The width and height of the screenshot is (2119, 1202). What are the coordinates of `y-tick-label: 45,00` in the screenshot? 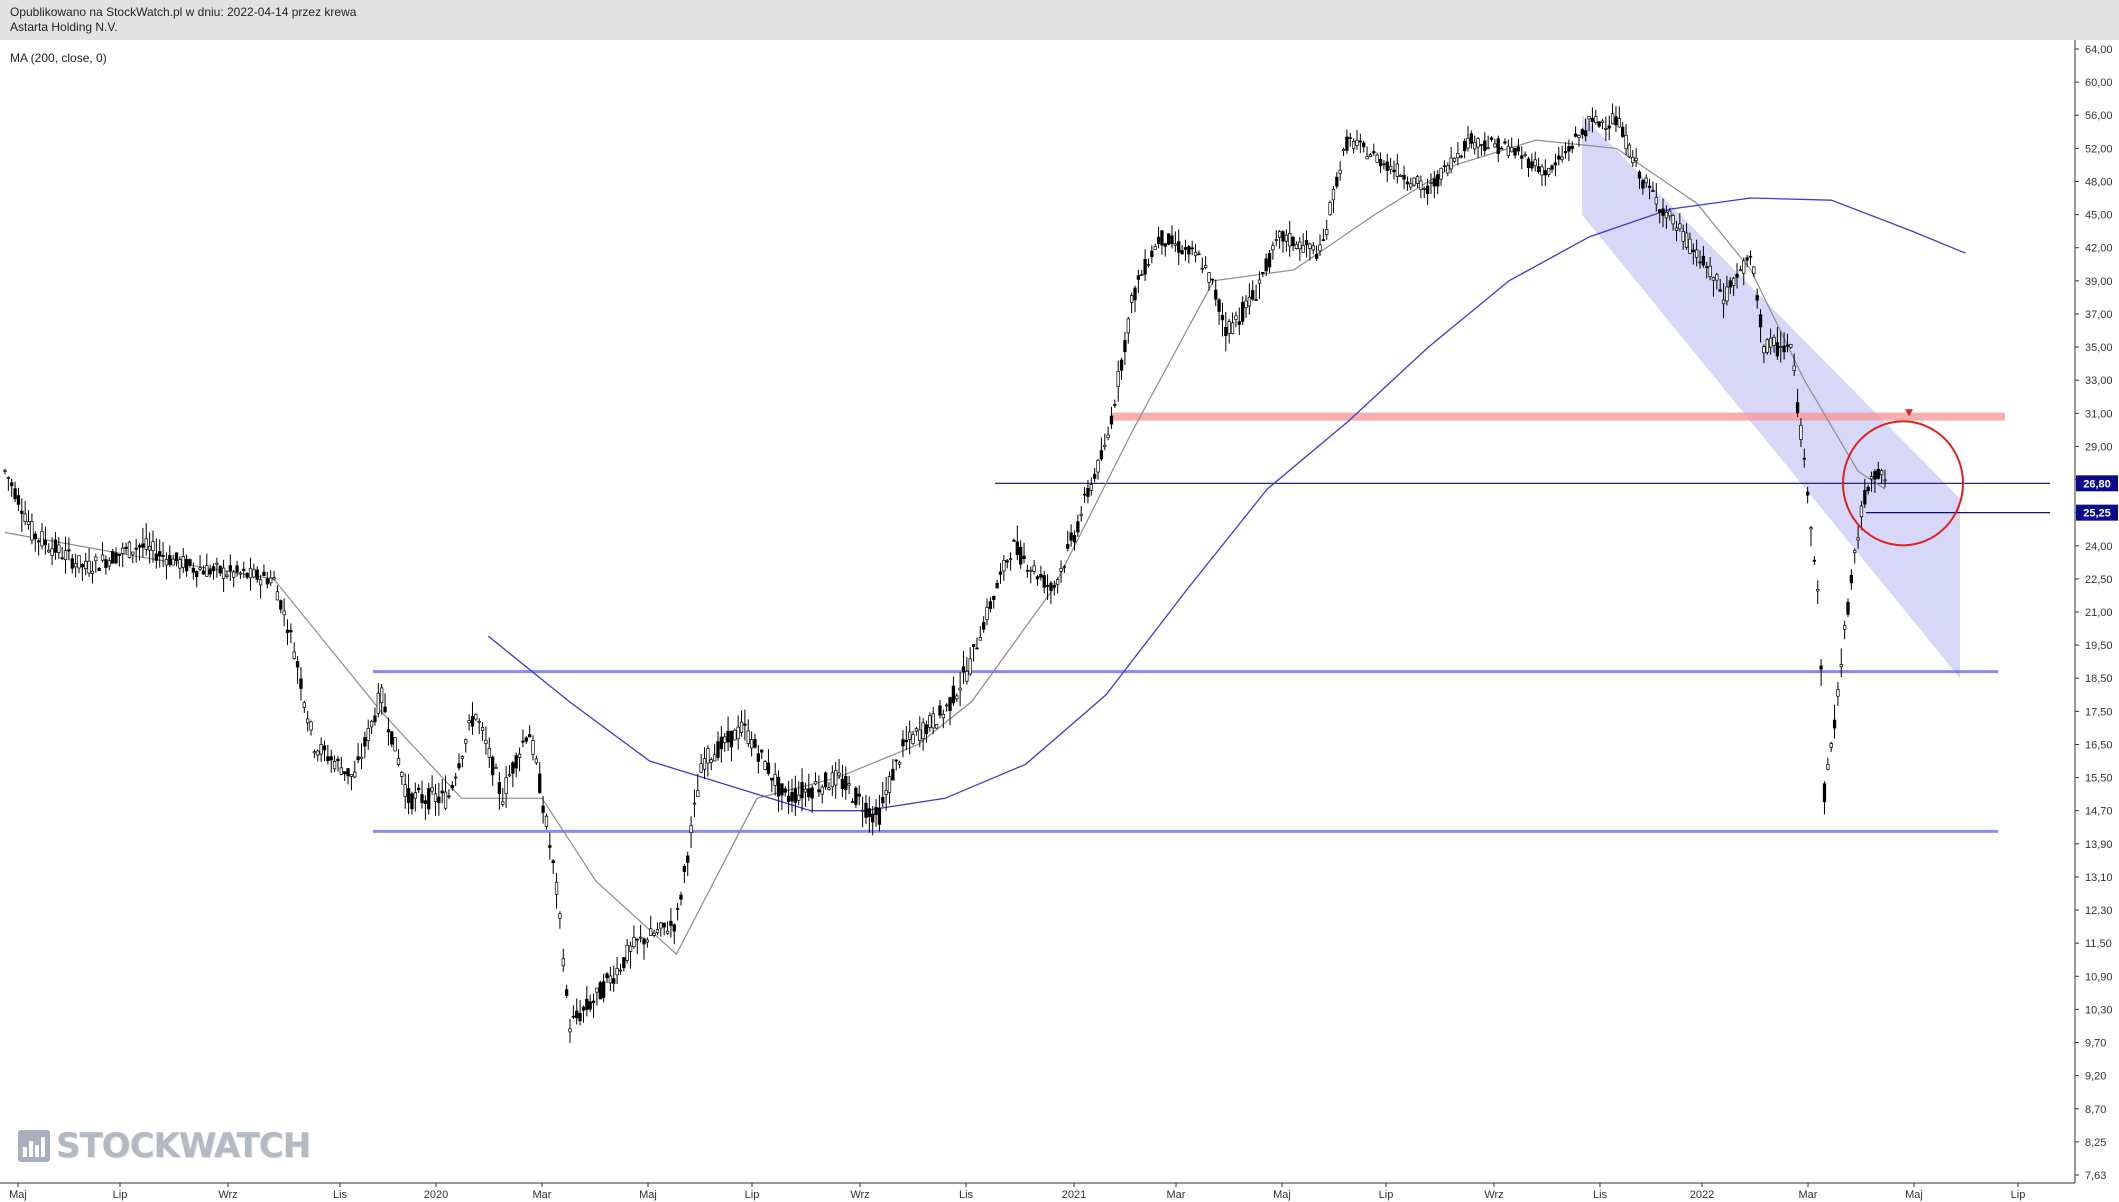 It's located at (2099, 216).